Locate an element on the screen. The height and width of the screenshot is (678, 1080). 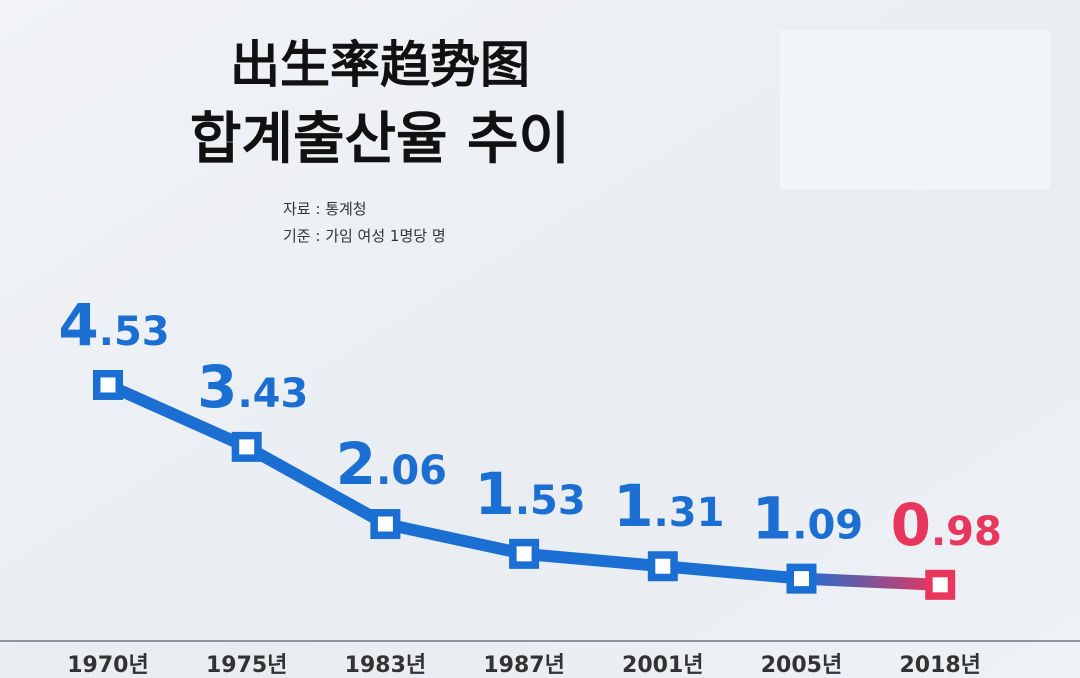
backdrop-panel is located at coordinates (915, 110).